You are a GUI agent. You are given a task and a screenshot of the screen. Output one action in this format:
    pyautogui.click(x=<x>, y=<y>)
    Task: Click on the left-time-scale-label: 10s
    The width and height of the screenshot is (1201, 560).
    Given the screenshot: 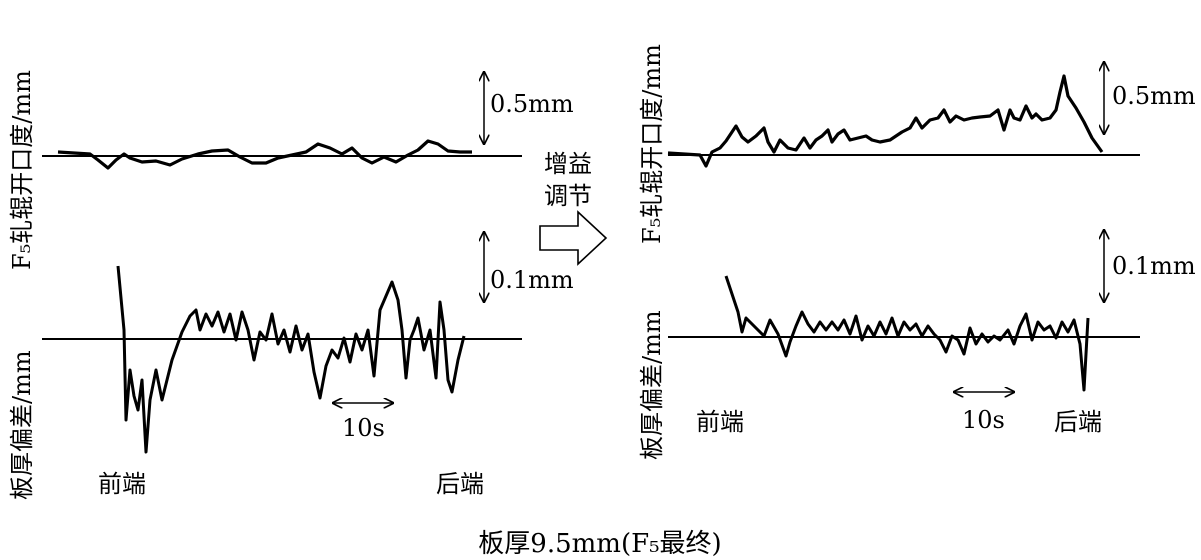 What is the action you would take?
    pyautogui.click(x=363, y=428)
    